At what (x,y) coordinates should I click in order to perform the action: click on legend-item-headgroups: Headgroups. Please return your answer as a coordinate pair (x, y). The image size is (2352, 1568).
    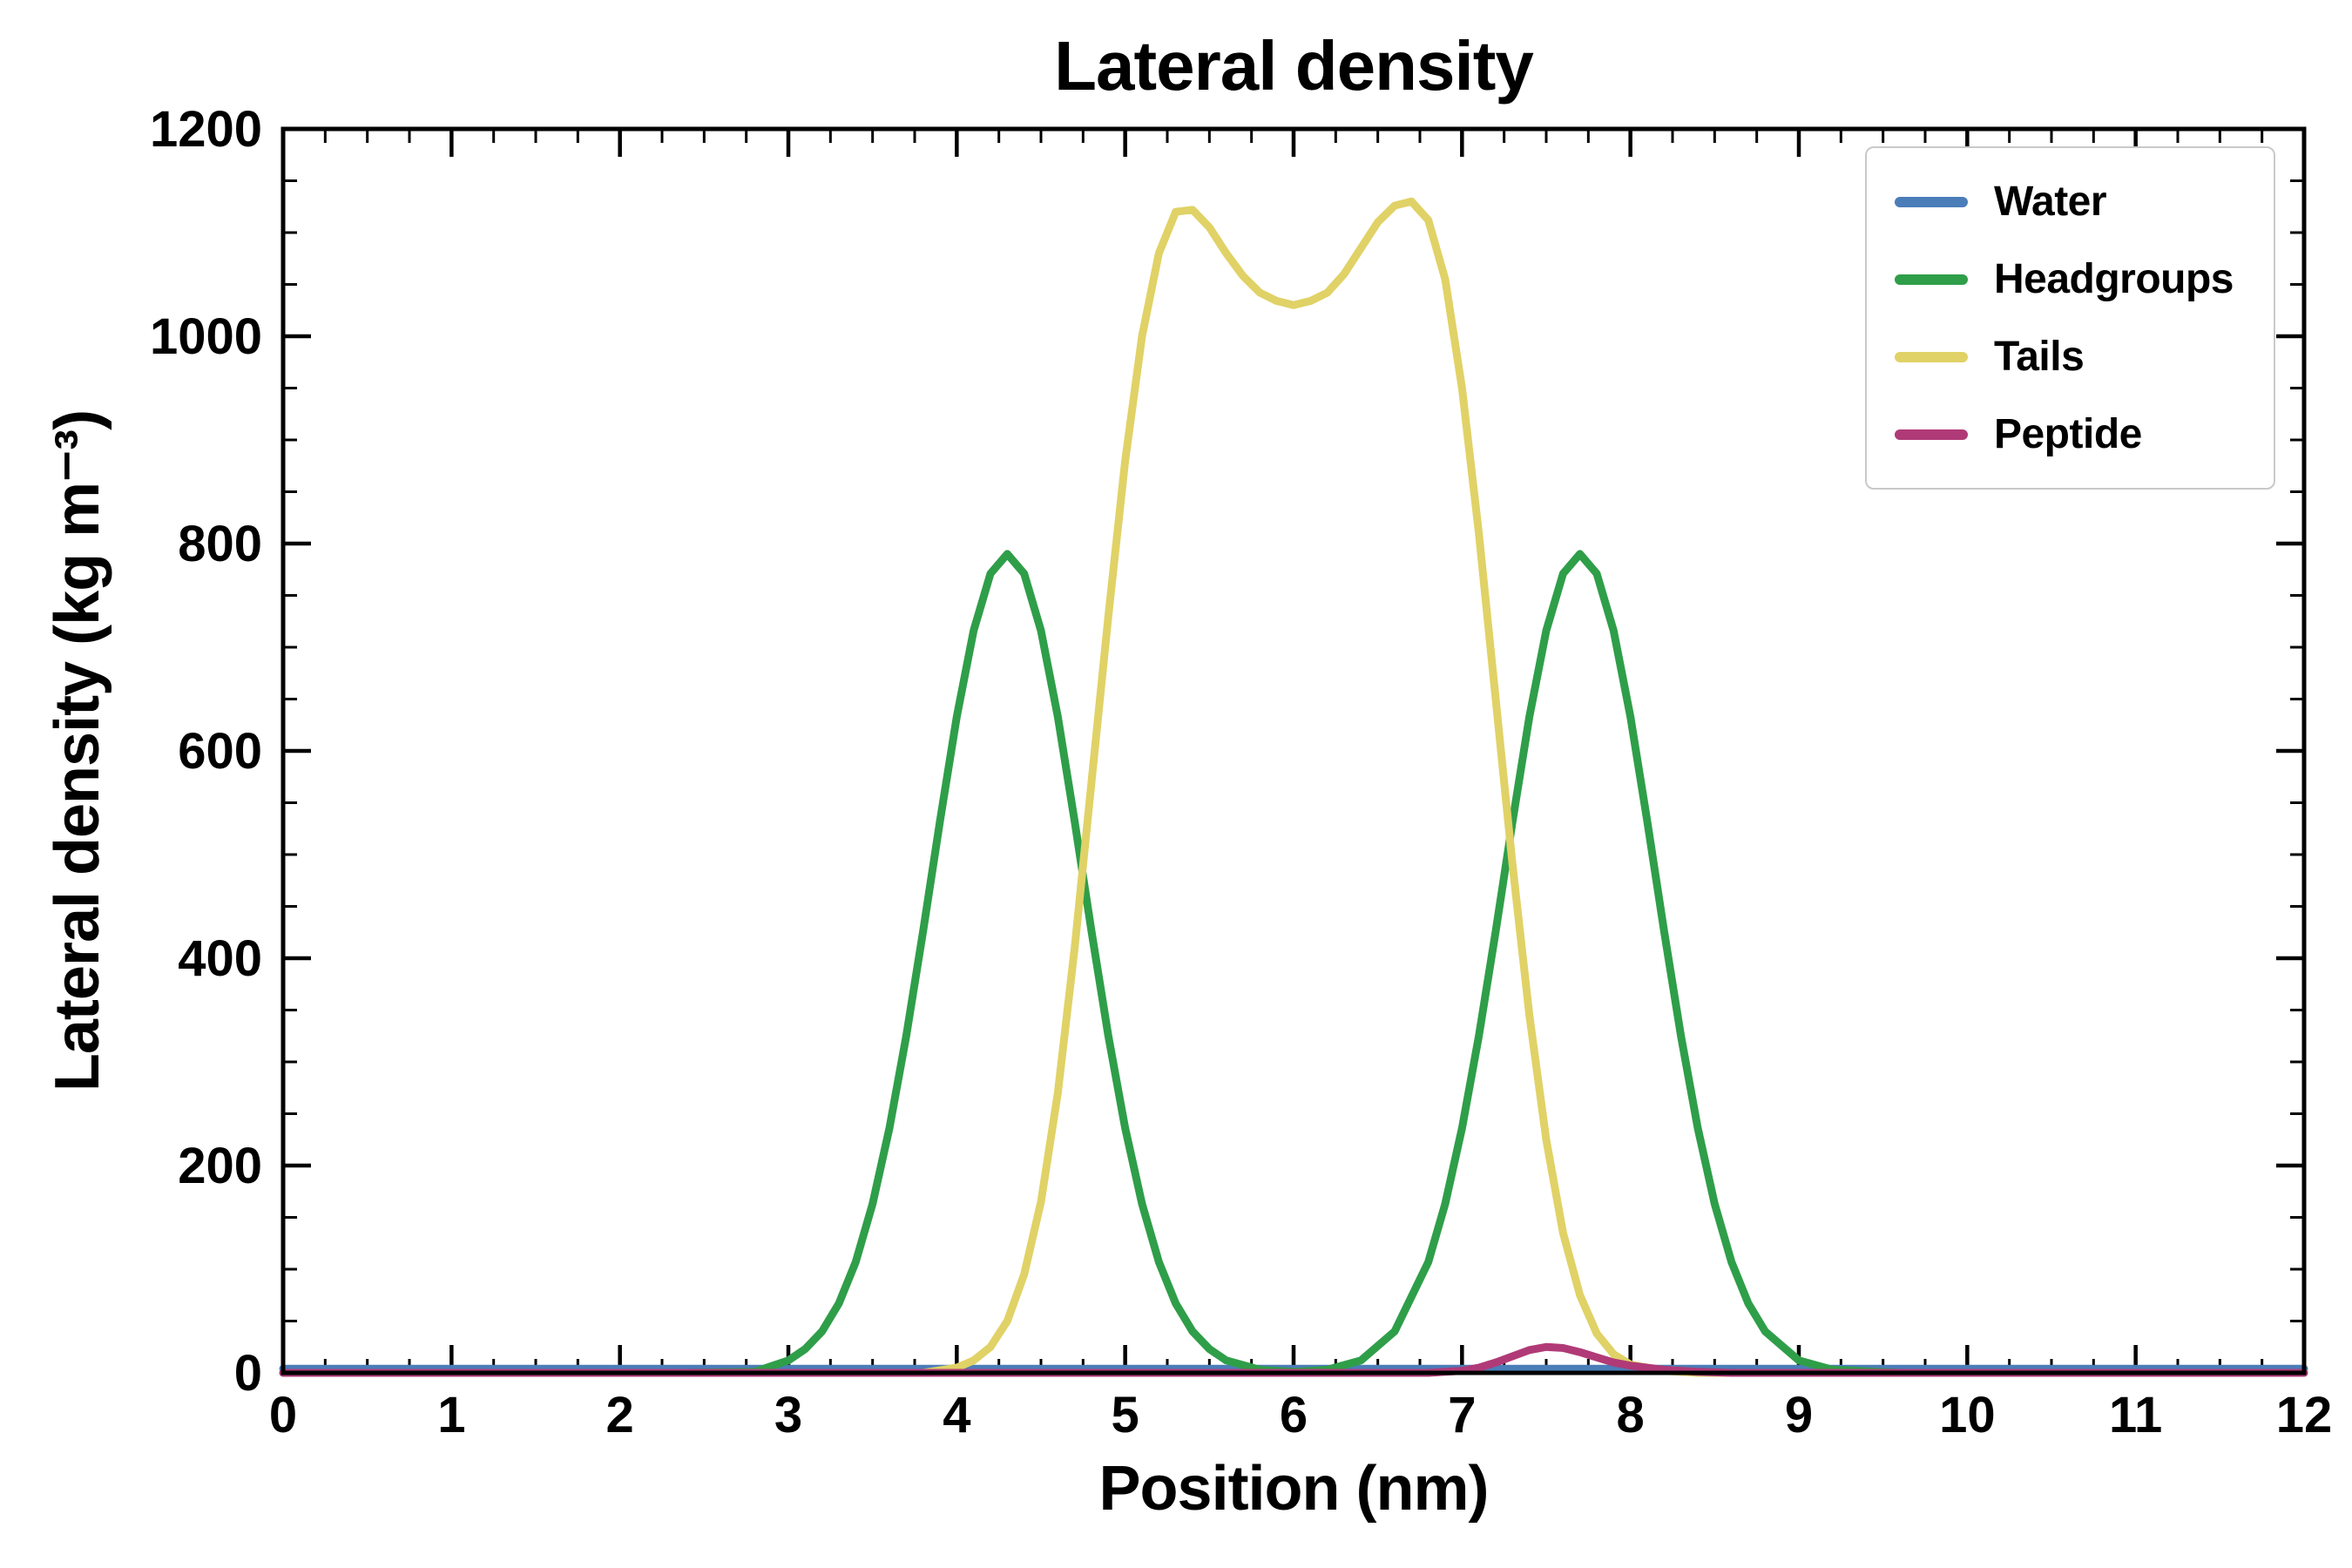
    Looking at the image, I should click on (2064, 279).